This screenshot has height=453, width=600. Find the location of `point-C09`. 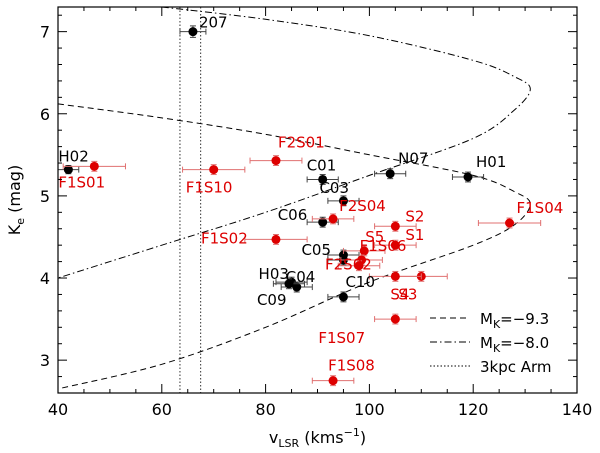

point-C09 is located at coordinates (289, 284).